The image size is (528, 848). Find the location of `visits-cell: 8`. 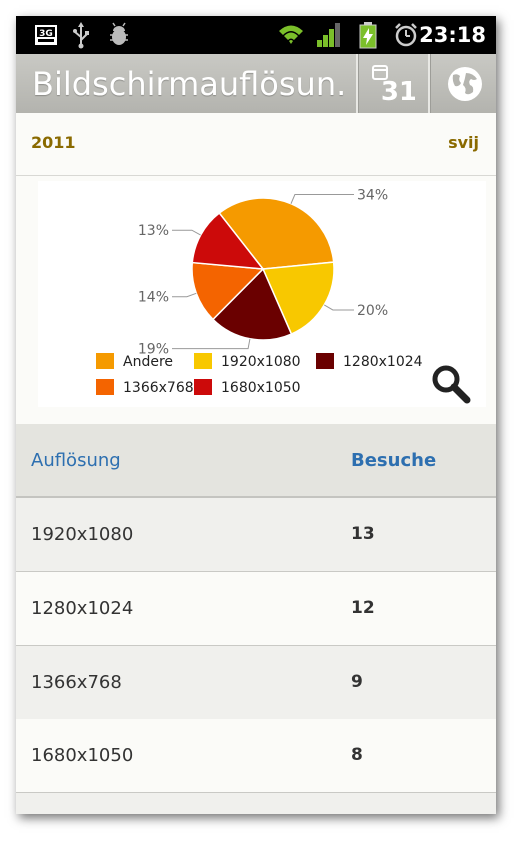

visits-cell: 8 is located at coordinates (357, 755).